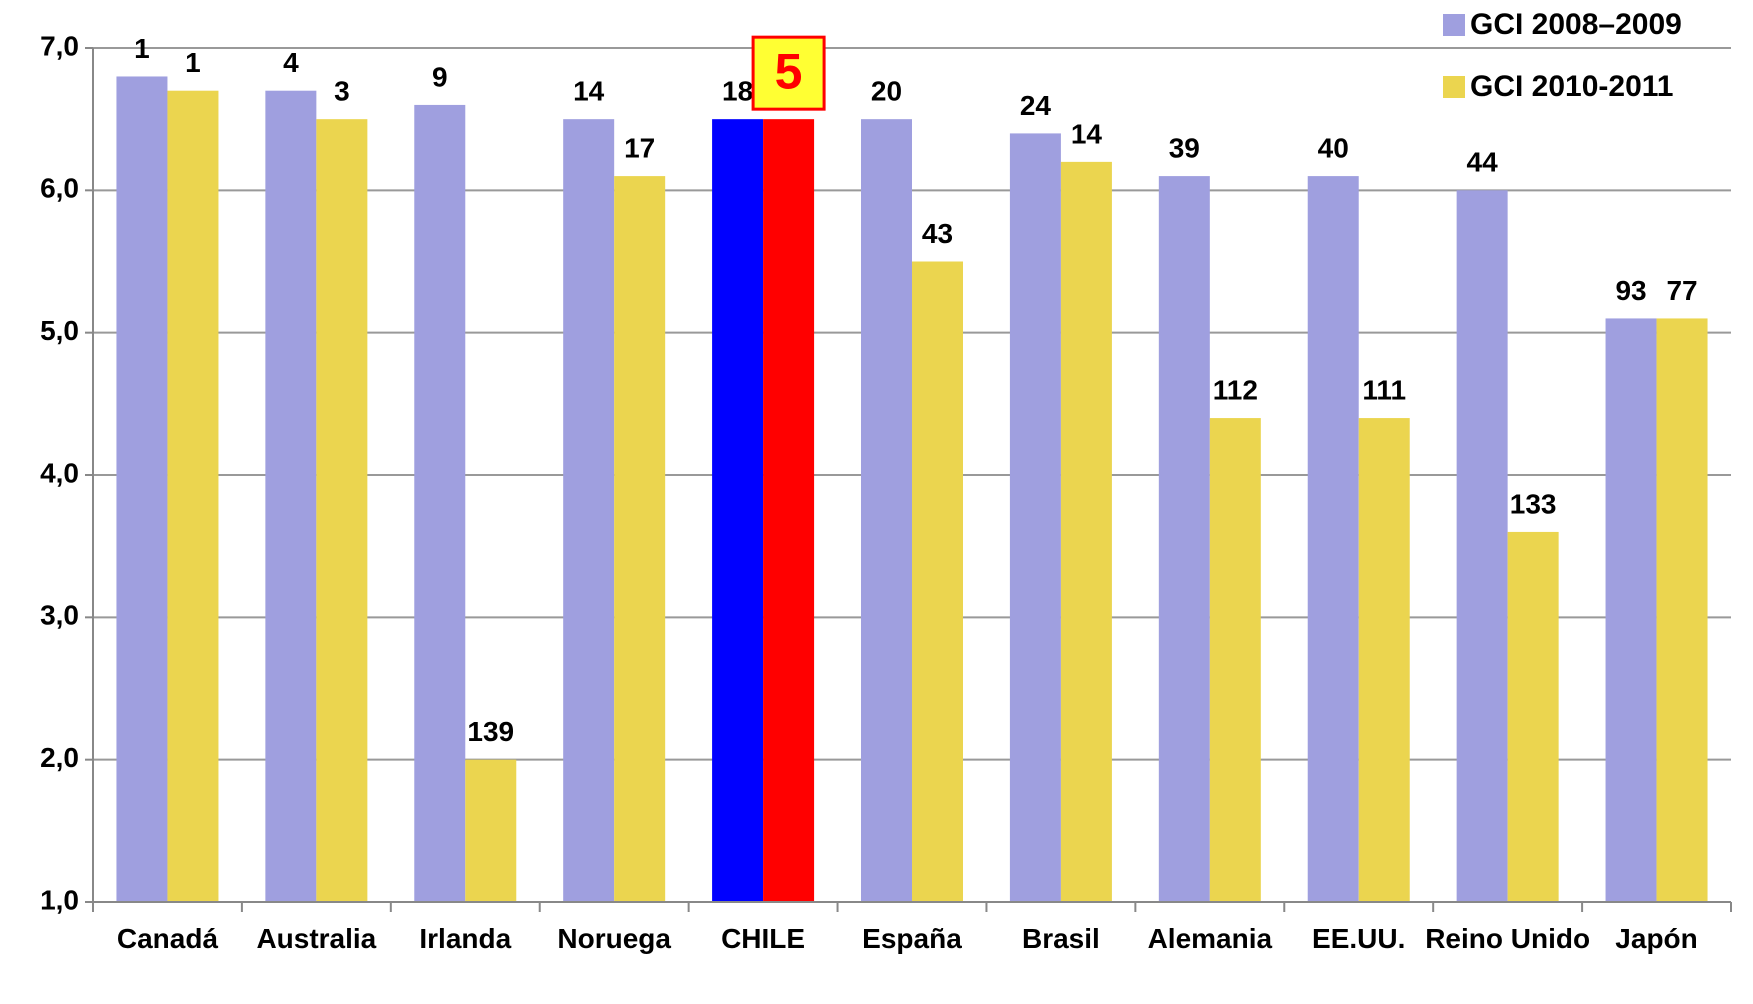 The height and width of the screenshot is (1004, 1753). What do you see at coordinates (59, 45) in the screenshot?
I see `y-tick-label: 7,0` at bounding box center [59, 45].